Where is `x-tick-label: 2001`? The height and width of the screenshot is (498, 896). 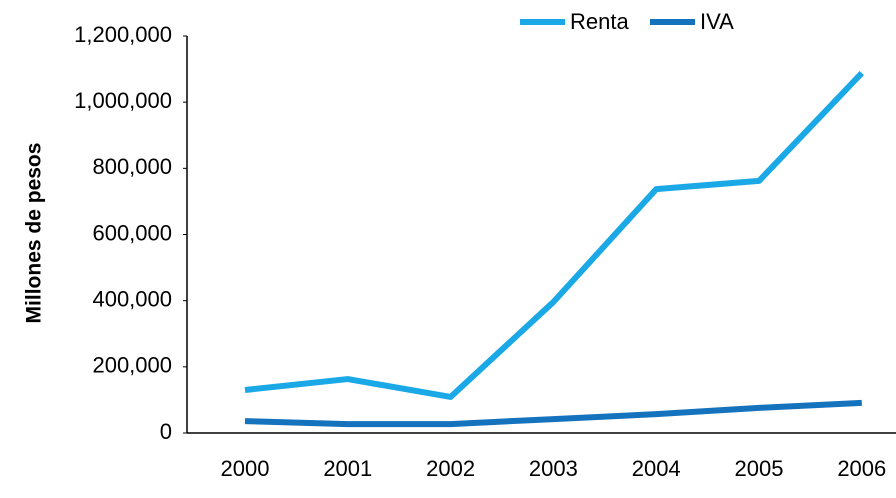
x-tick-label: 2001 is located at coordinates (347, 468).